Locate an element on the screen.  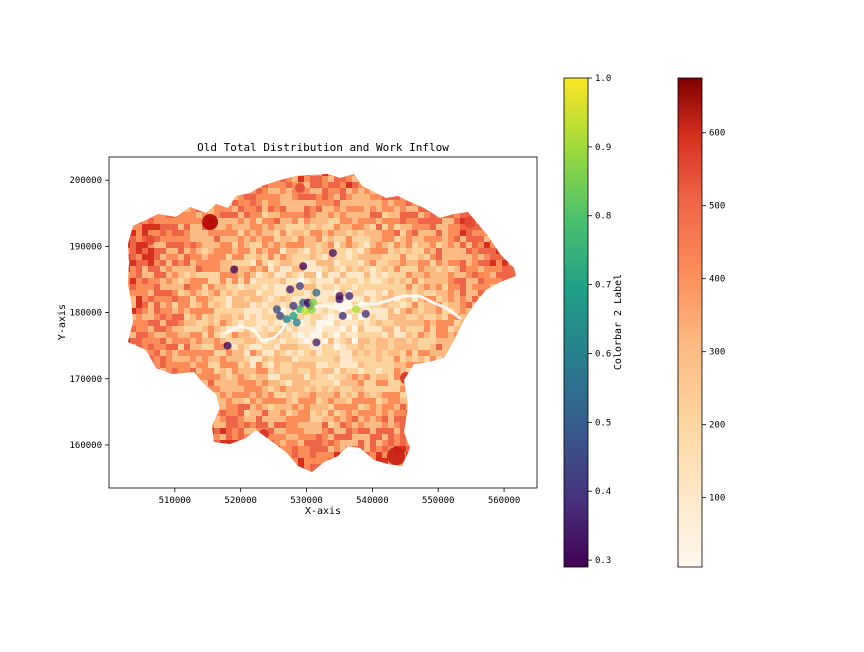
work-inflow-points is located at coordinates (296, 299).